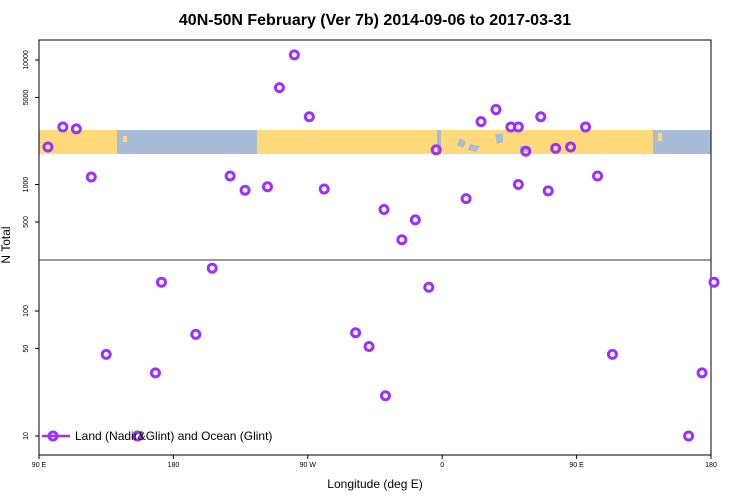  What do you see at coordinates (374, 462) in the screenshot?
I see `x-axis: 90 E 180 90 W 0 90 E 180` at bounding box center [374, 462].